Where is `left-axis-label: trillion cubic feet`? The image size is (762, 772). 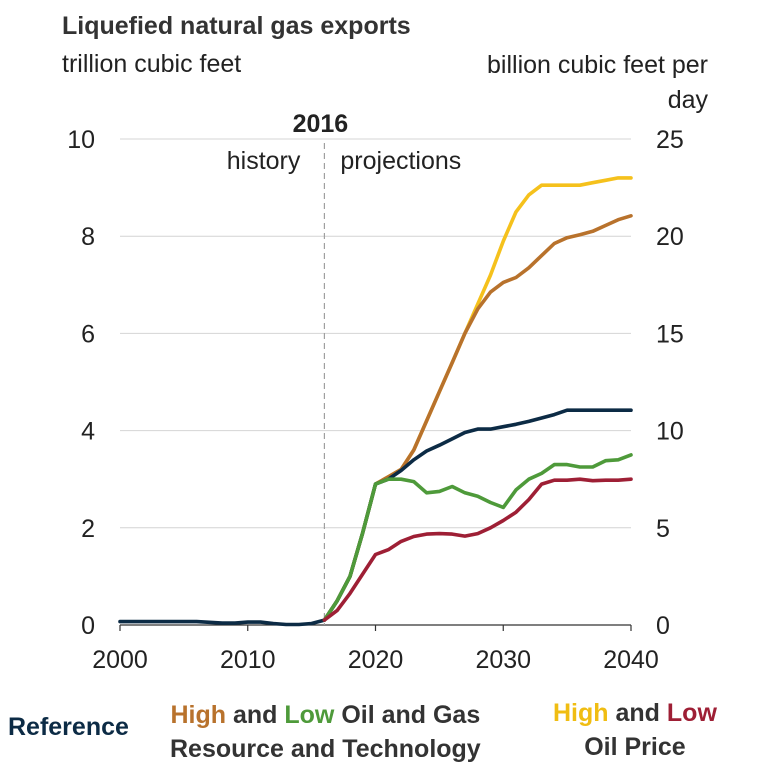
left-axis-label: trillion cubic feet is located at coordinates (152, 64).